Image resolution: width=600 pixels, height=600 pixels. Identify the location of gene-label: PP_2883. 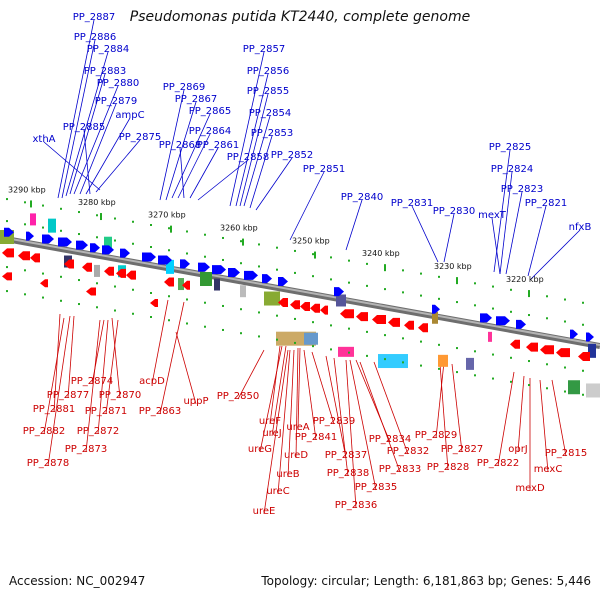
(105, 71).